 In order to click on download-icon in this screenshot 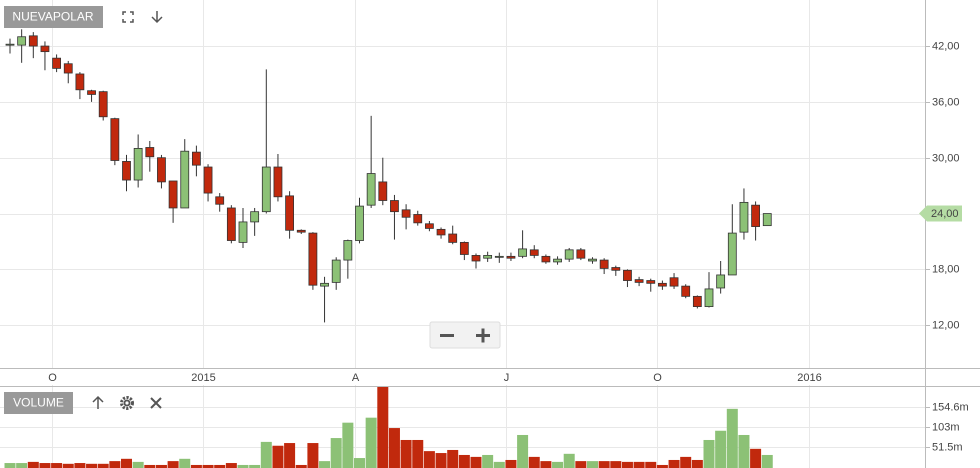, I will do `click(157, 17)`.